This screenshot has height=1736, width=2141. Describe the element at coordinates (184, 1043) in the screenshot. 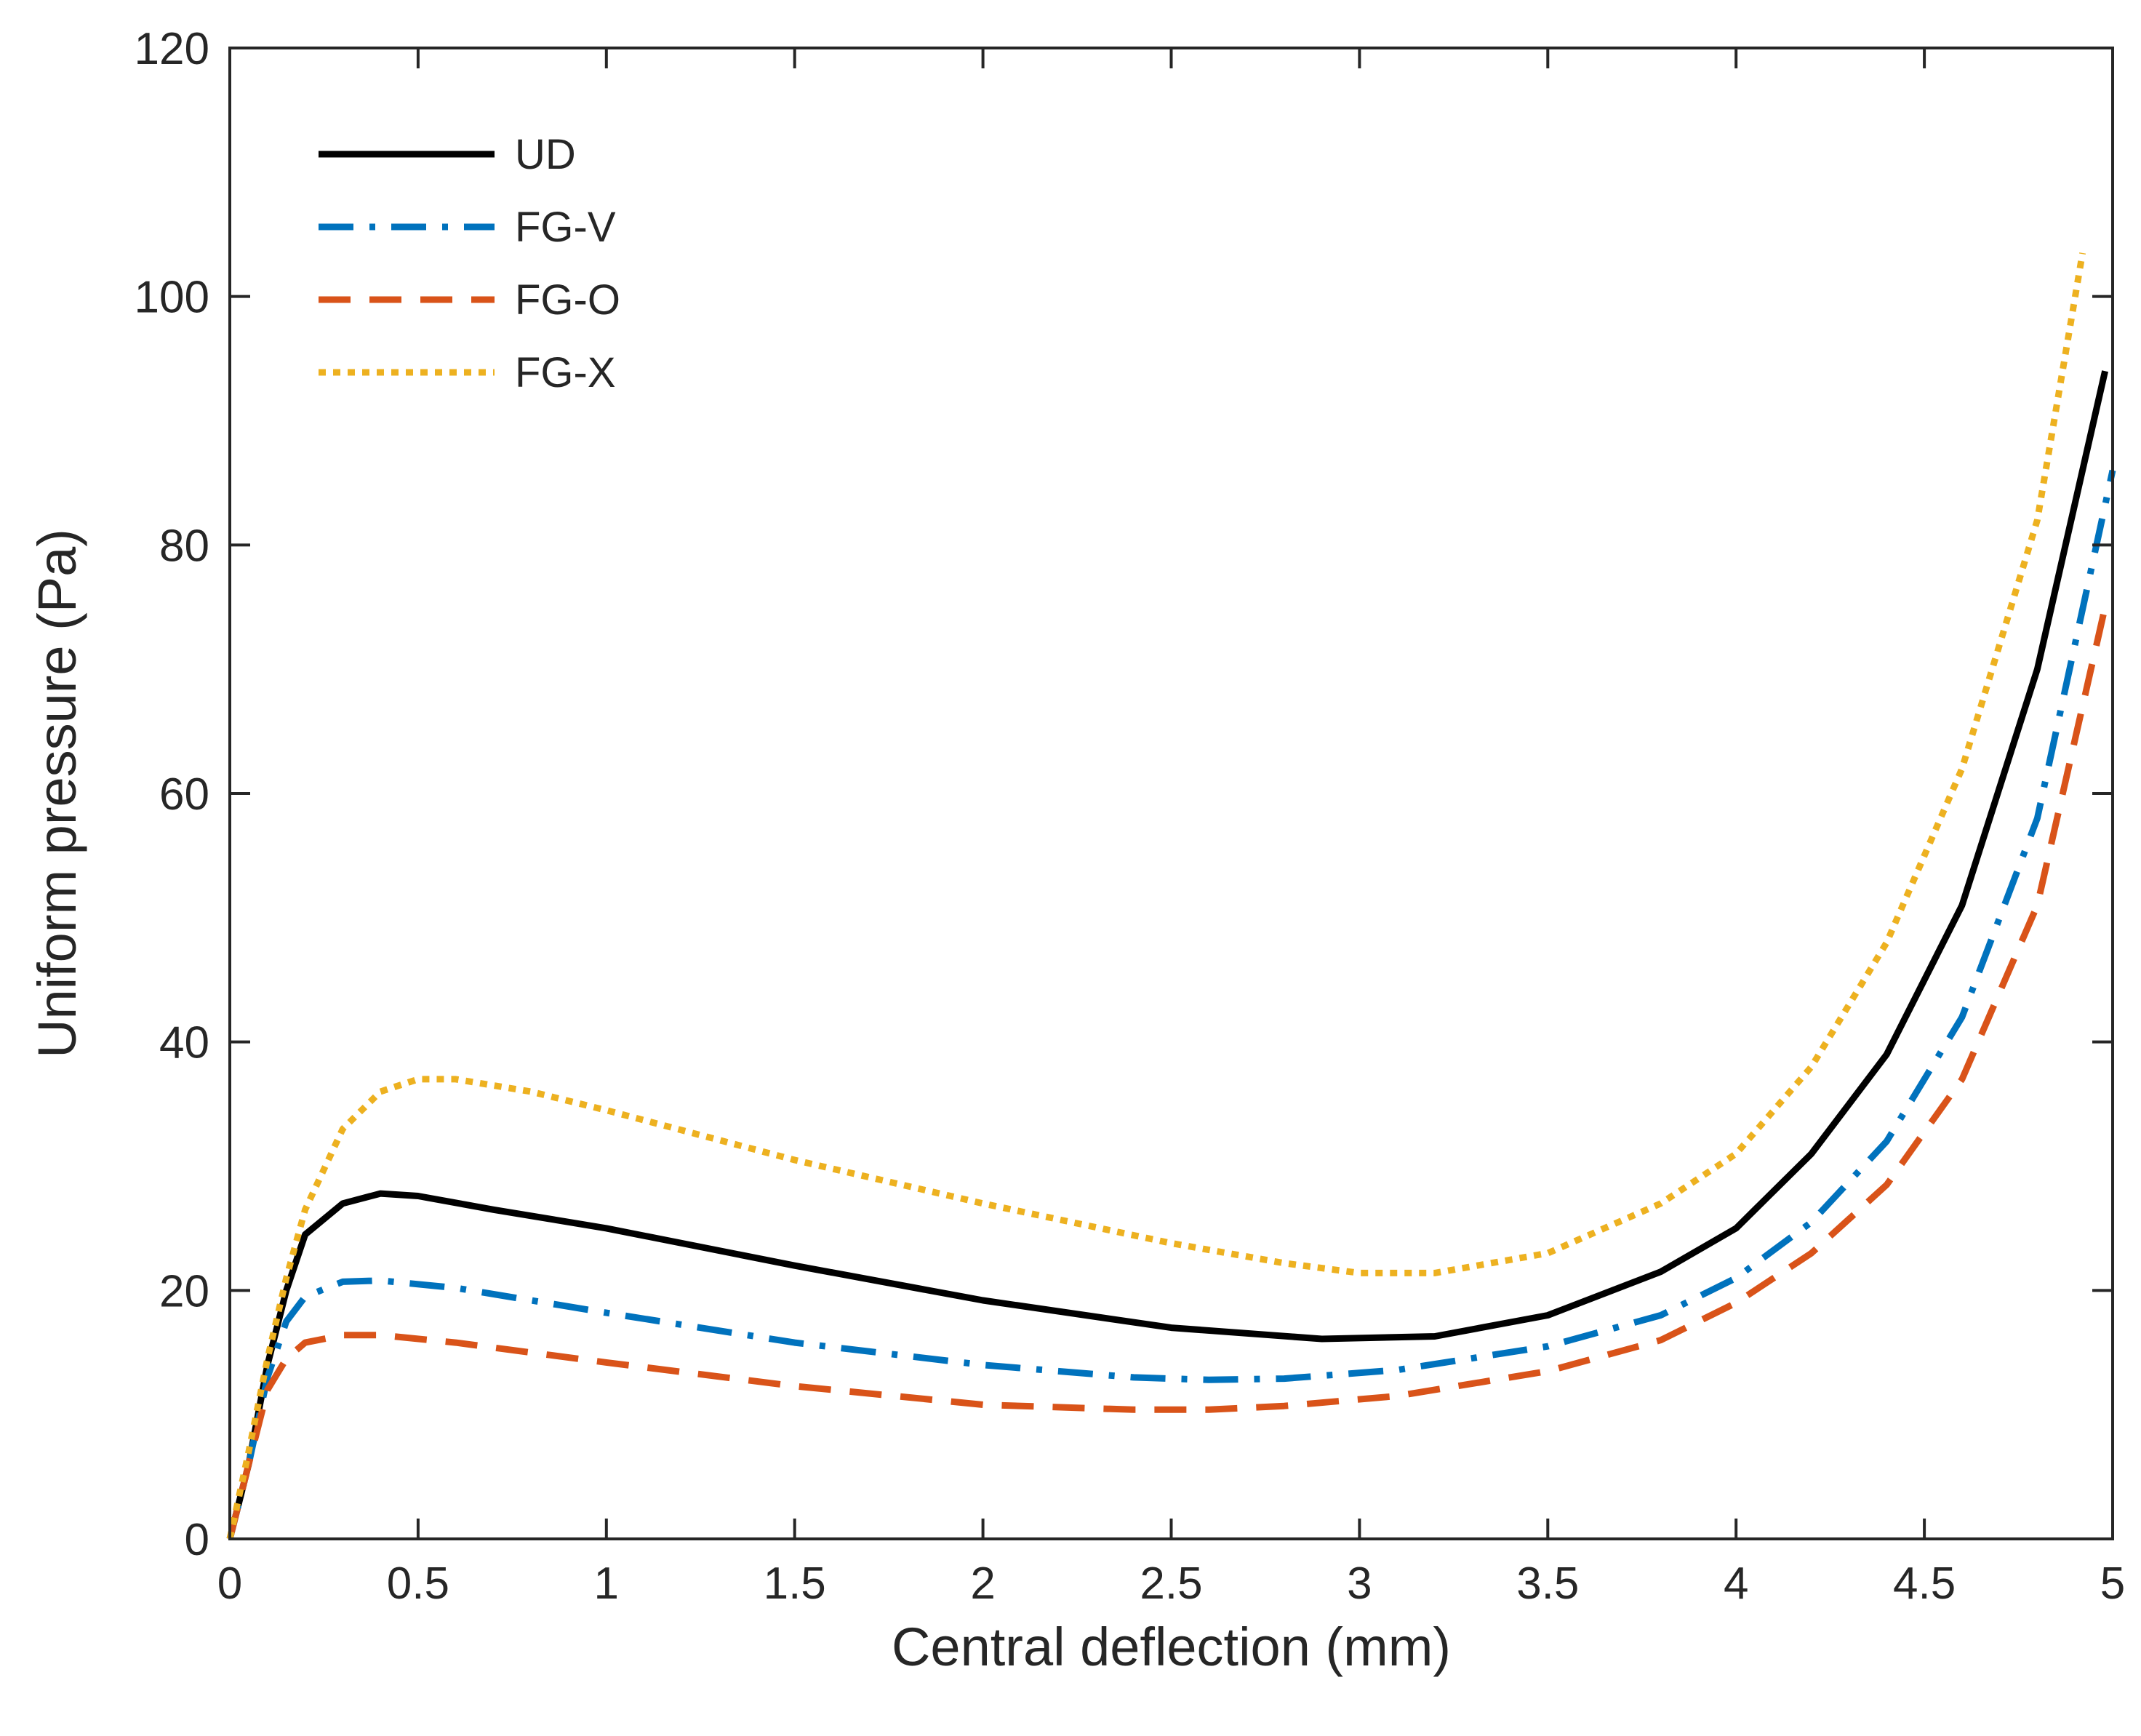

I see `y-tick-label: 40` at that location.